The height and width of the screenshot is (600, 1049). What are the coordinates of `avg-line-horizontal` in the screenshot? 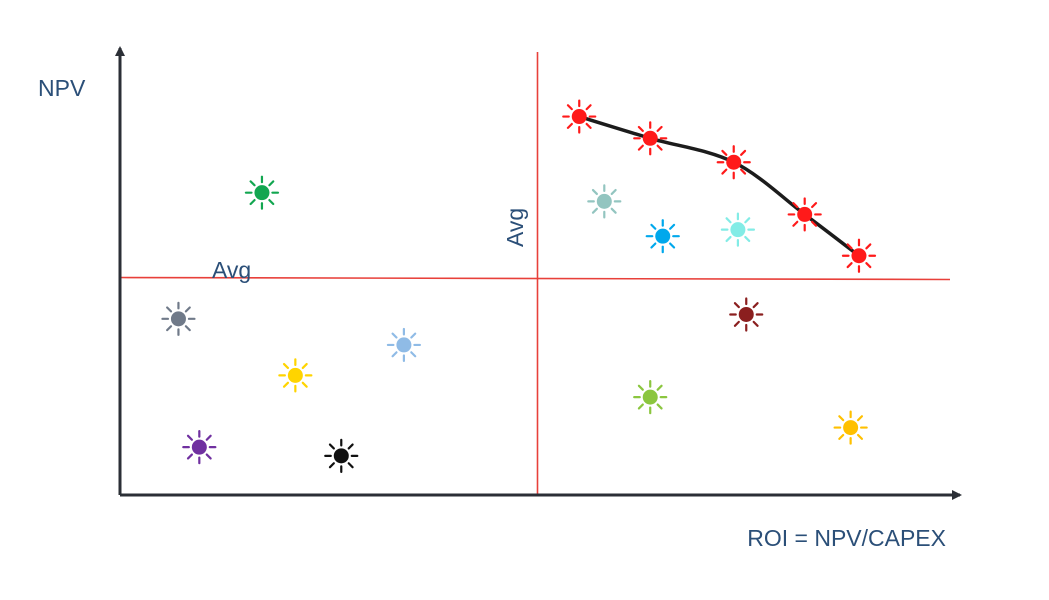 It's located at (535, 278).